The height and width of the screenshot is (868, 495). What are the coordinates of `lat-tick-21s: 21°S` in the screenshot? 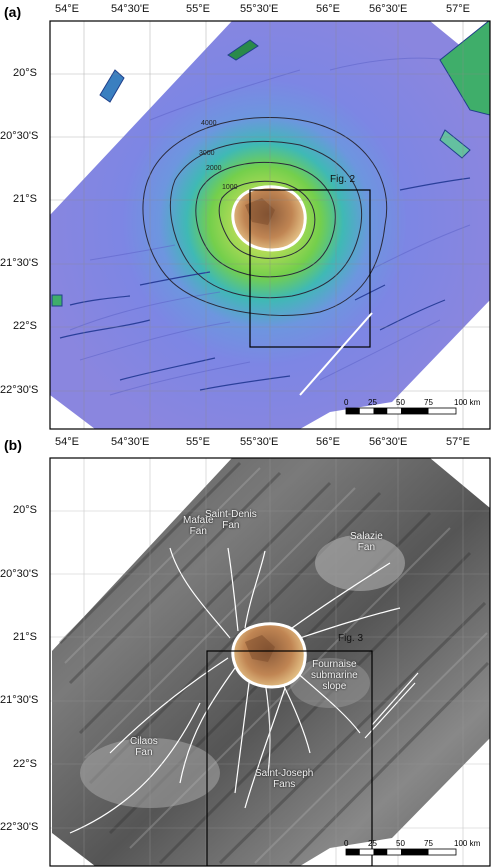 It's located at (25, 199).